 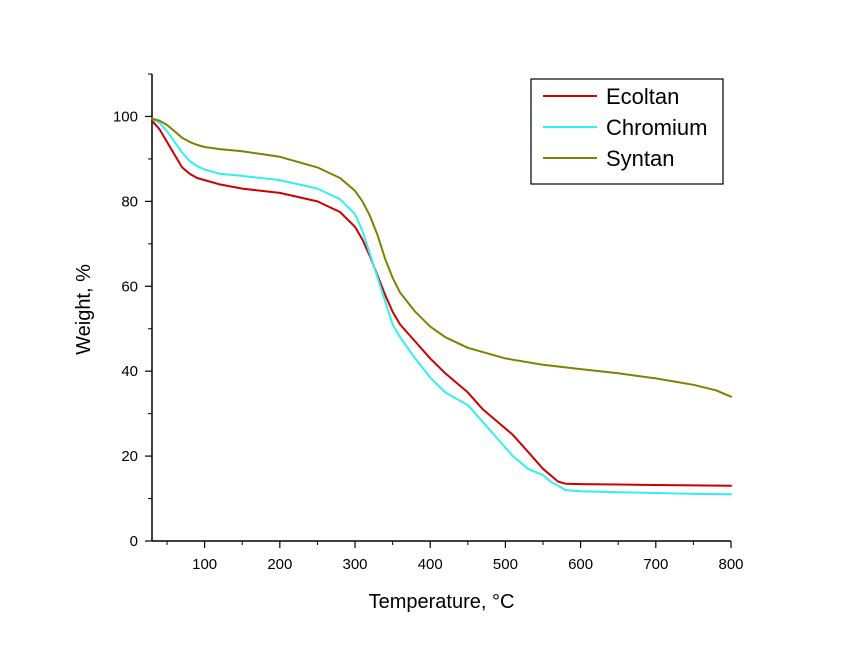 What do you see at coordinates (642, 96) in the screenshot?
I see `legend-label-ecoltan: Ecoltan` at bounding box center [642, 96].